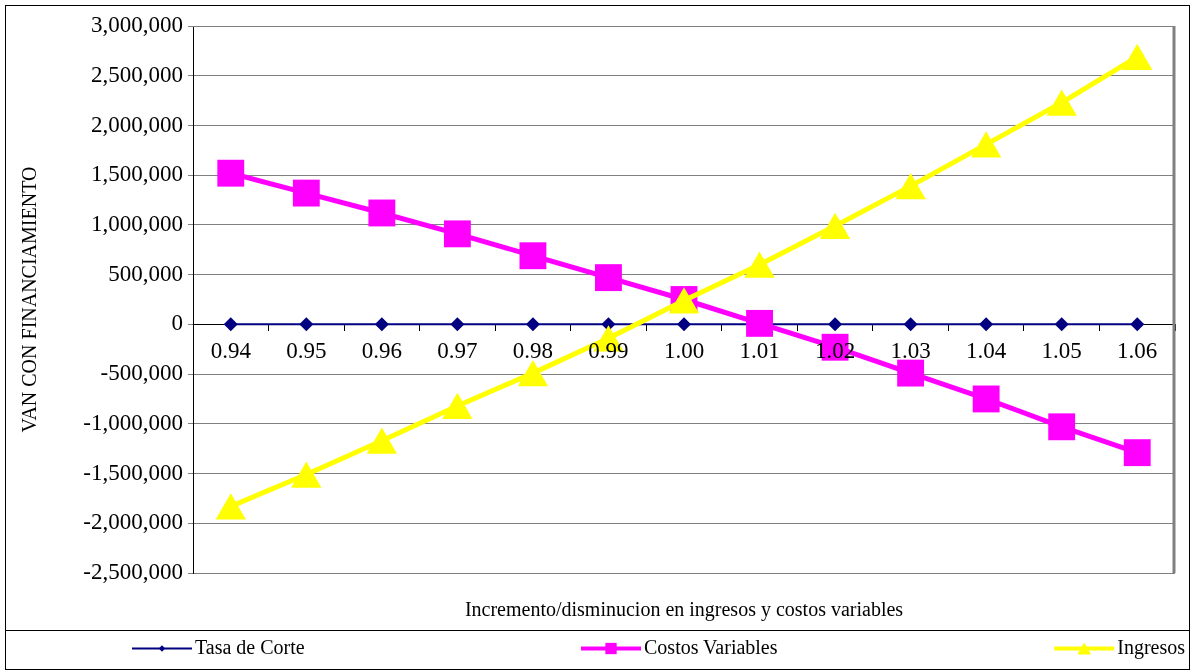  Describe the element at coordinates (1151, 647) in the screenshot. I see `legend-label: Ingresos` at that location.